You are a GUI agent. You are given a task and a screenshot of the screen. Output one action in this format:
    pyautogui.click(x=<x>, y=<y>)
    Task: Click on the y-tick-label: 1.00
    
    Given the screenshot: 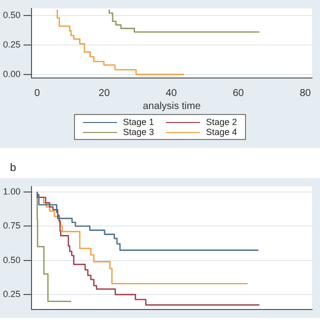 What is the action you would take?
    pyautogui.click(x=11, y=191)
    